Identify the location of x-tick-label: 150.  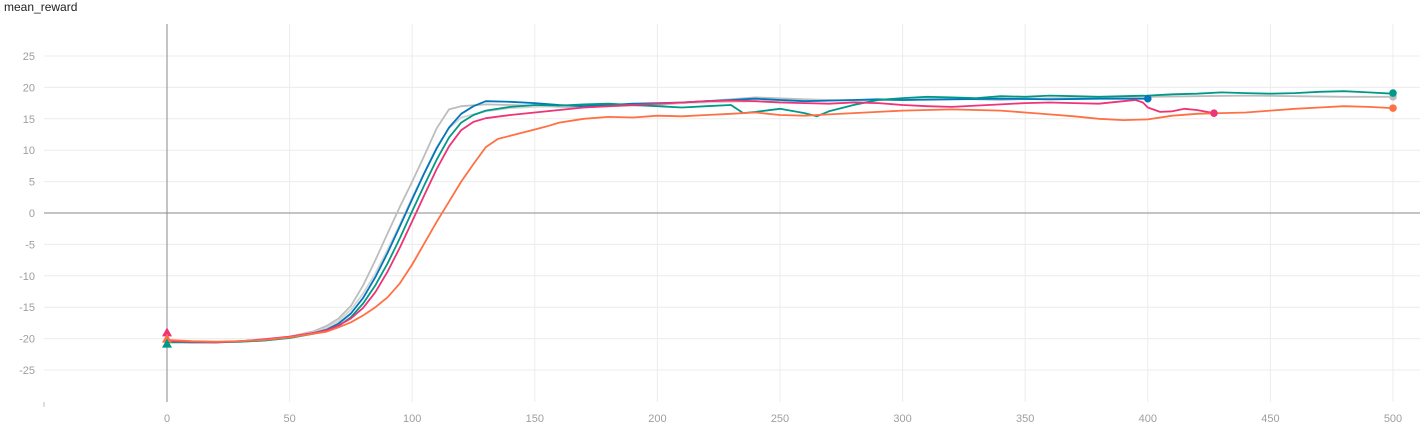
(535, 419).